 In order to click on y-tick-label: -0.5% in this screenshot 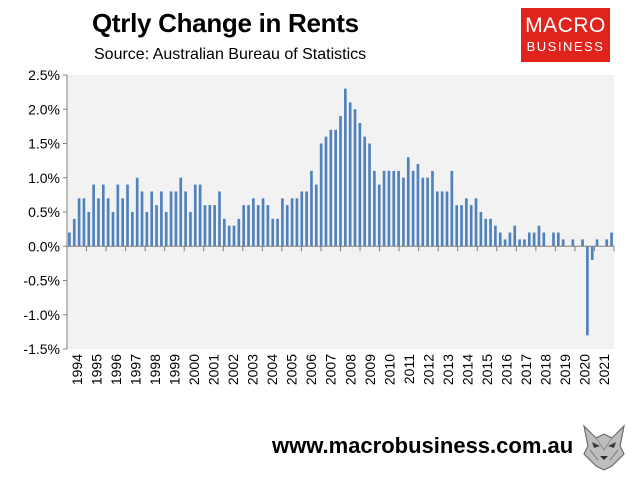, I will do `click(41, 281)`.